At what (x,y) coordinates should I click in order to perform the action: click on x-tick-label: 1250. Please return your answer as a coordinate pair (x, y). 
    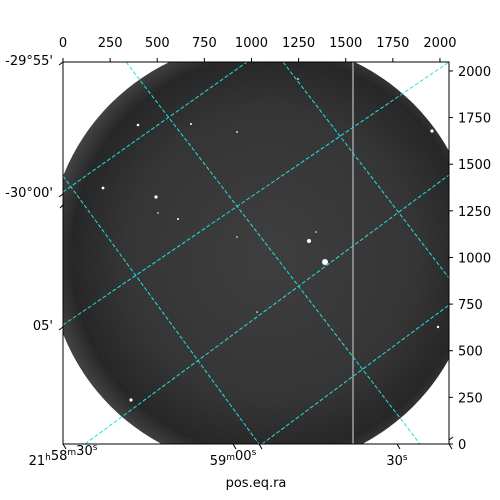
    Looking at the image, I should click on (298, 43).